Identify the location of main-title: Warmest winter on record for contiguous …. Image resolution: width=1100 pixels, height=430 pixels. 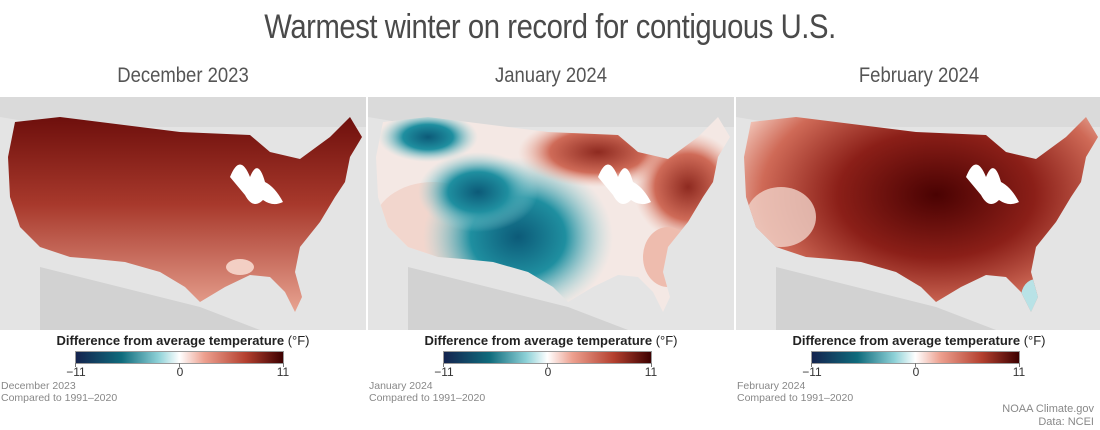
(550, 27).